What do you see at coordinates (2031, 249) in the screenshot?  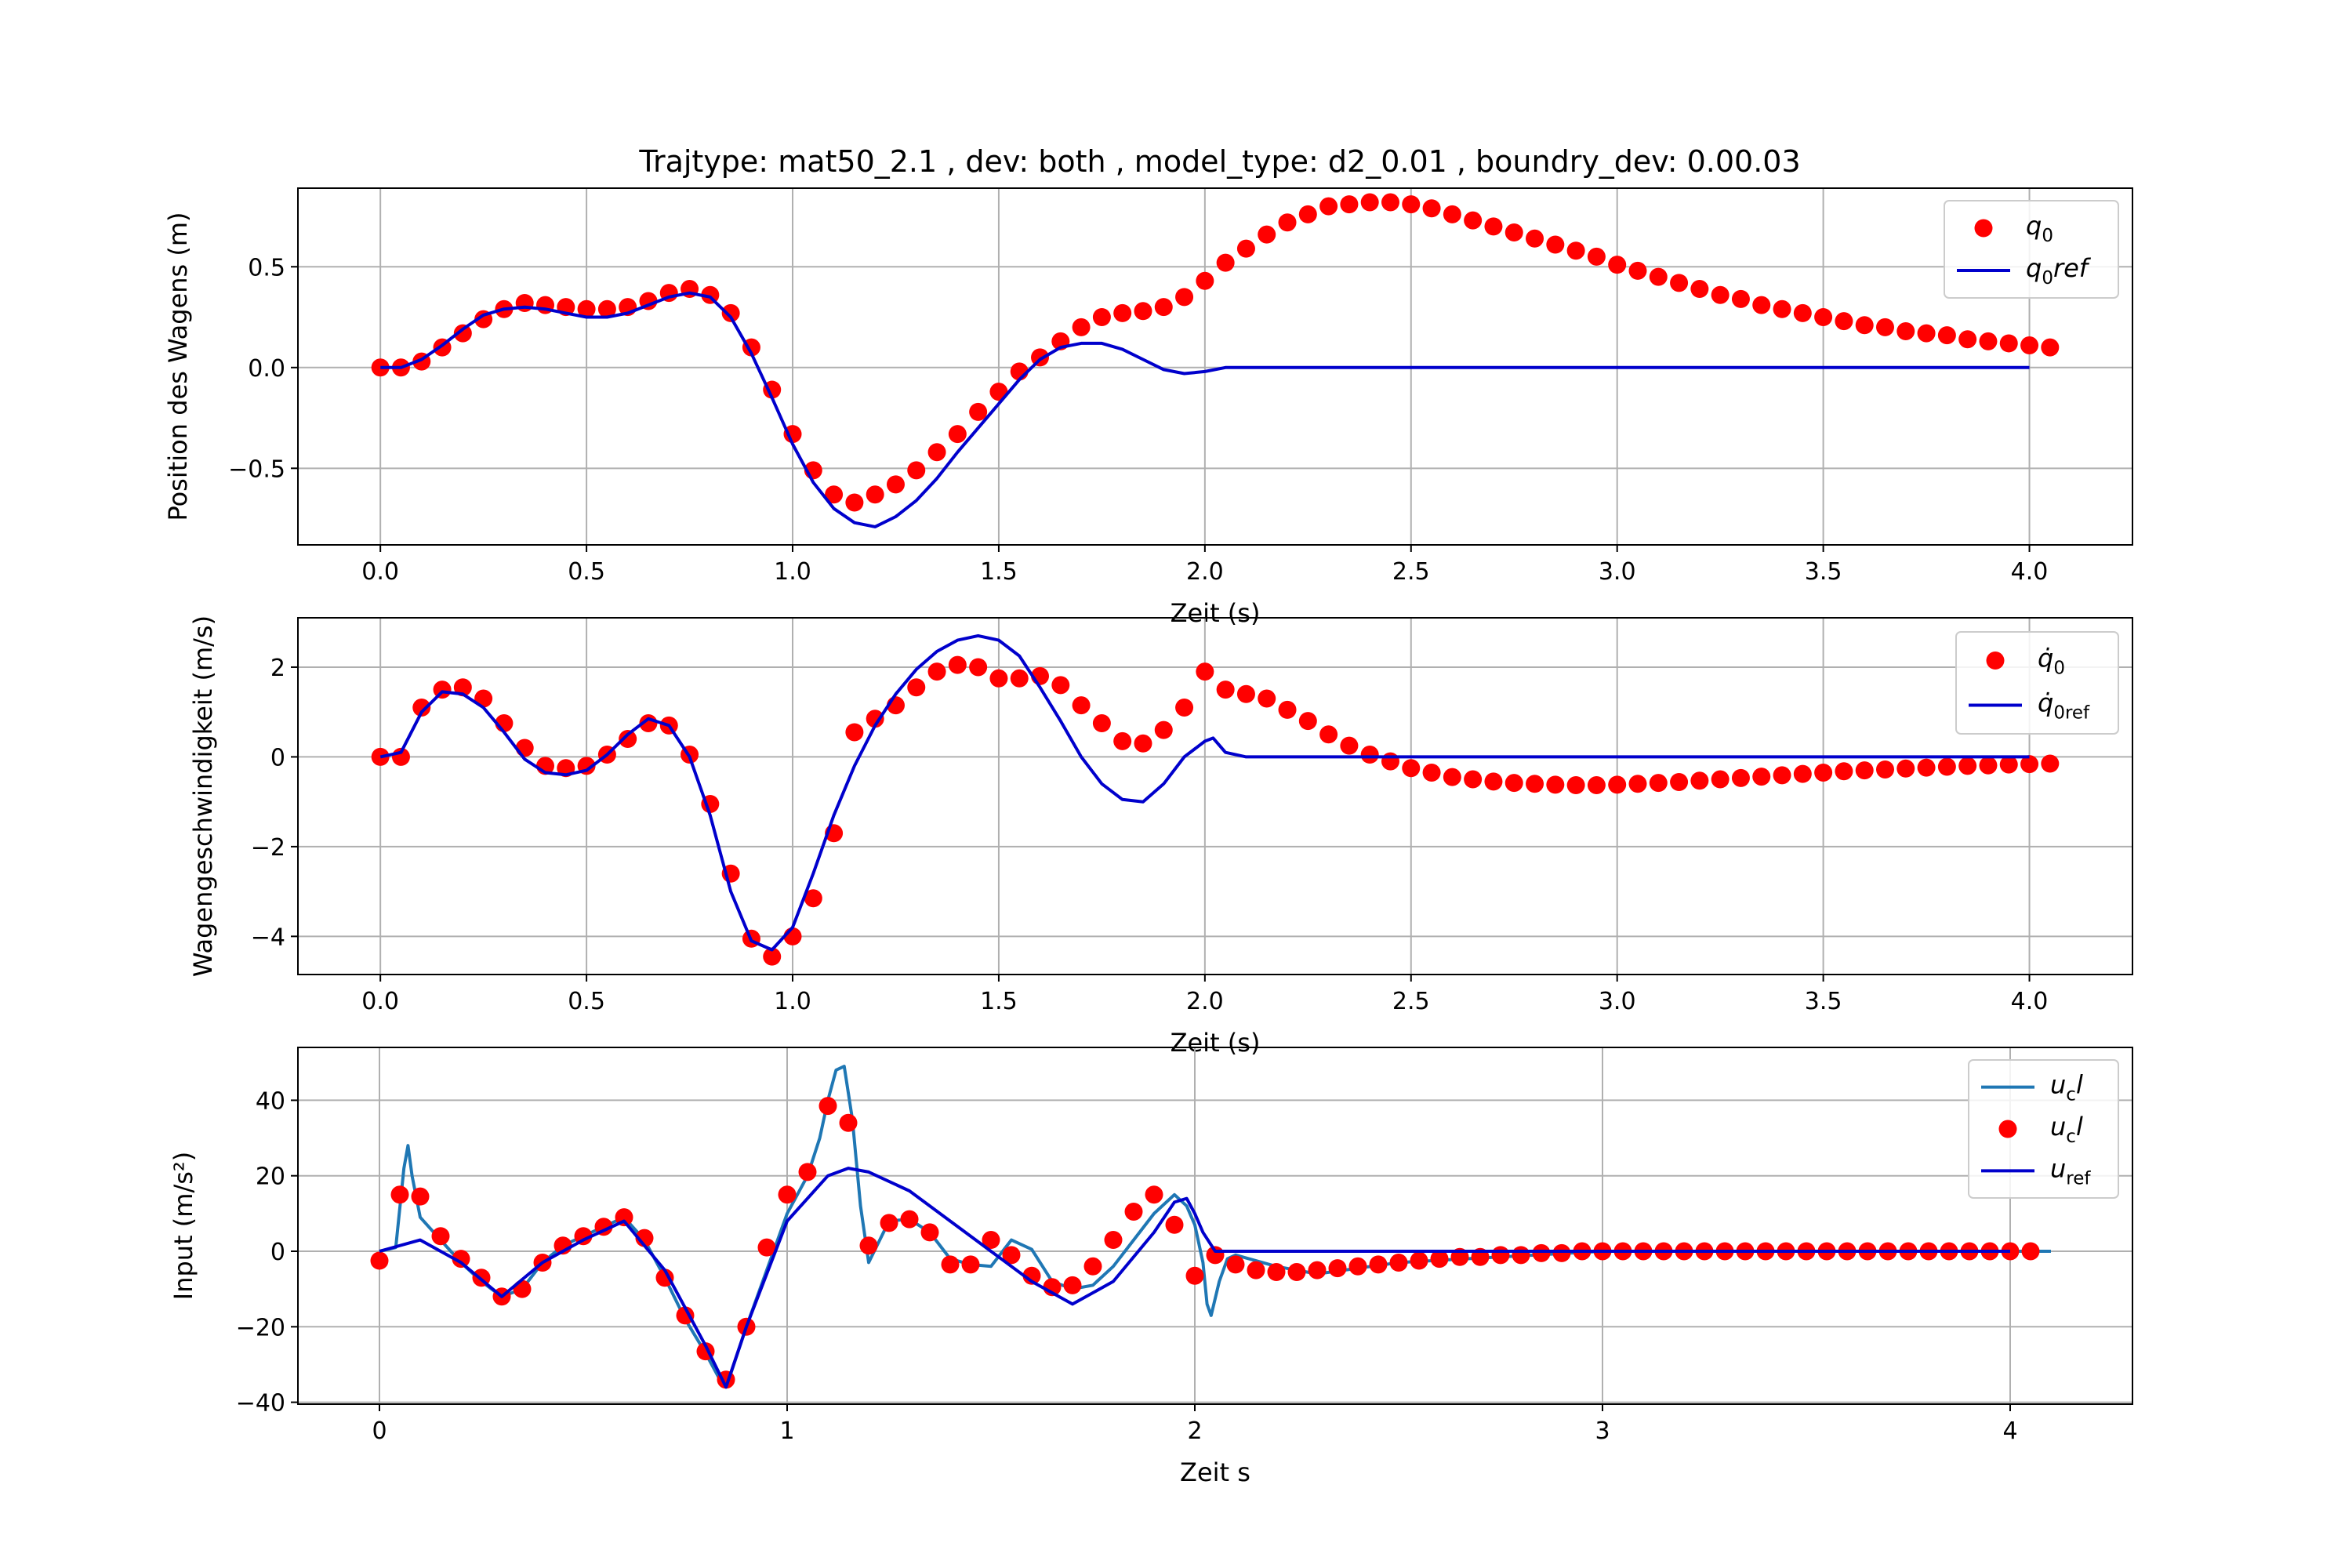 I see `legend: q0 q0ref` at bounding box center [2031, 249].